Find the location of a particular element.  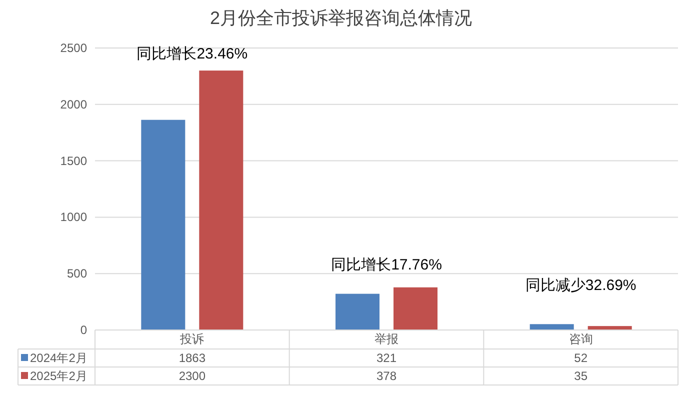

y-tick-label: 0 is located at coordinates (84, 330).